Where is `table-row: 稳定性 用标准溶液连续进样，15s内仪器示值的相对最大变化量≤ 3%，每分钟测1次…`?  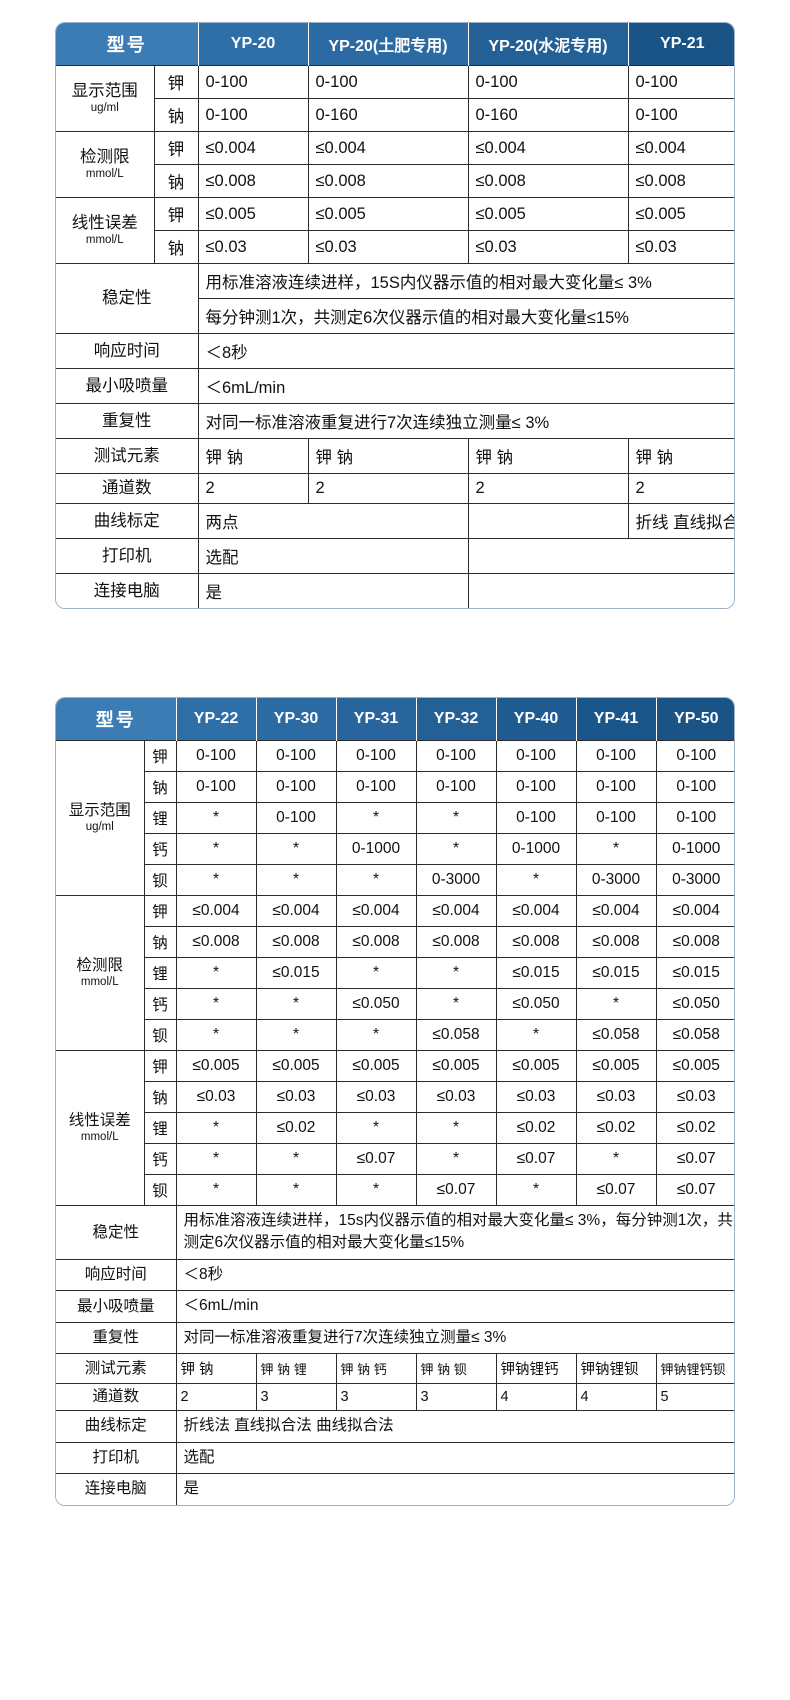 table-row: 稳定性 用标准溶液连续进样，15s内仪器示值的相对最大变化量≤ 3%，每分钟测1次… is located at coordinates (395, 1232).